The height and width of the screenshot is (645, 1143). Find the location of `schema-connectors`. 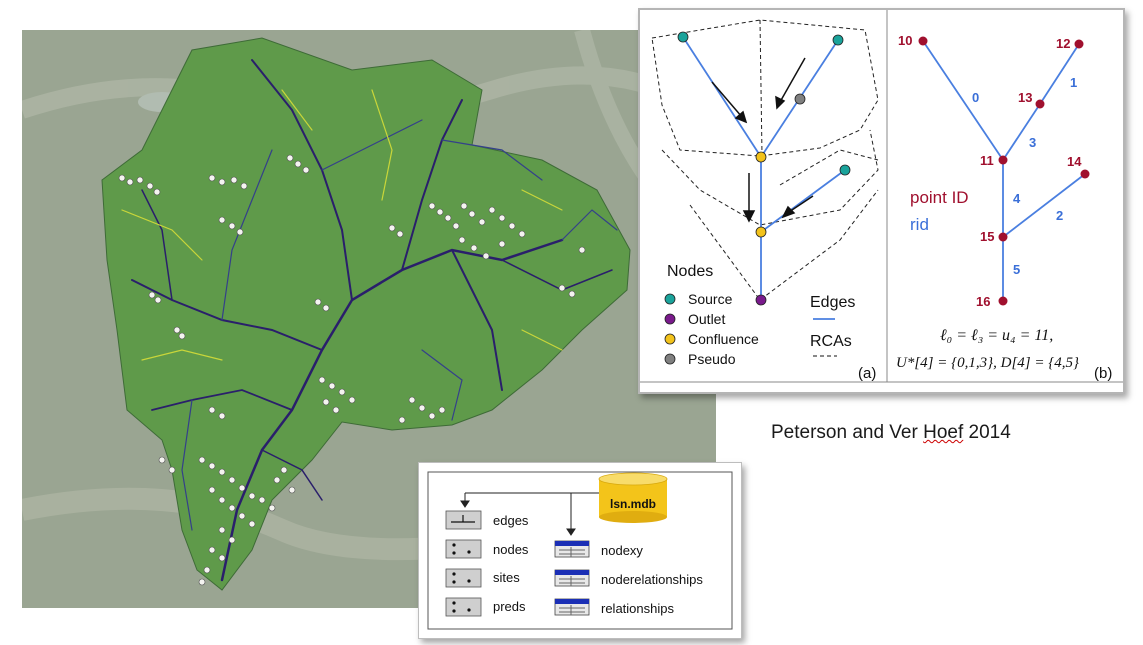

schema-connectors is located at coordinates (529, 514).